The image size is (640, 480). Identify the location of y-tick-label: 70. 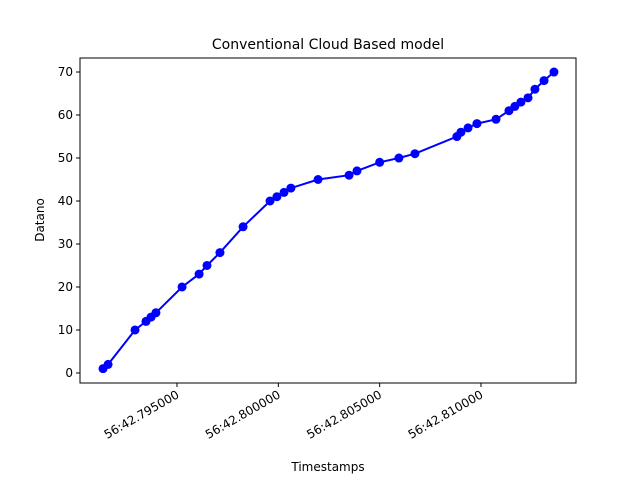
(65, 72).